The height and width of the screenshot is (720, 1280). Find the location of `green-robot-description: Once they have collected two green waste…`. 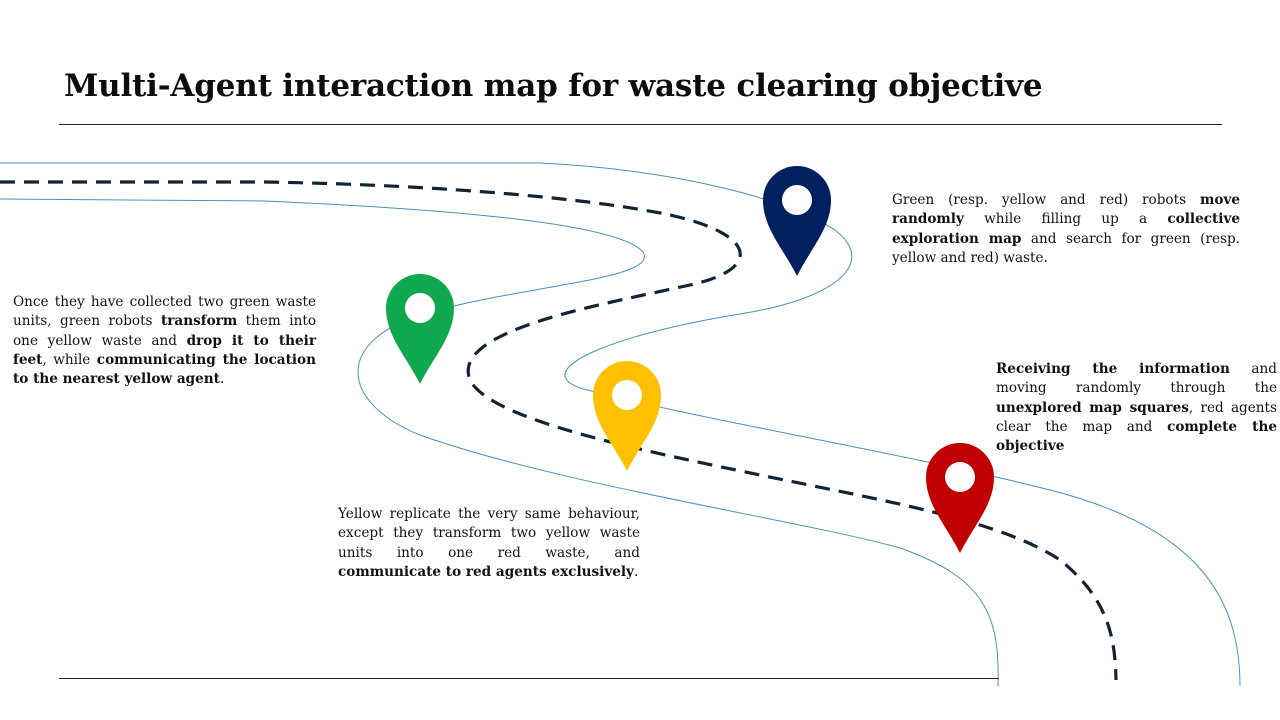

green-robot-description: Once they have collected two green waste… is located at coordinates (165, 341).